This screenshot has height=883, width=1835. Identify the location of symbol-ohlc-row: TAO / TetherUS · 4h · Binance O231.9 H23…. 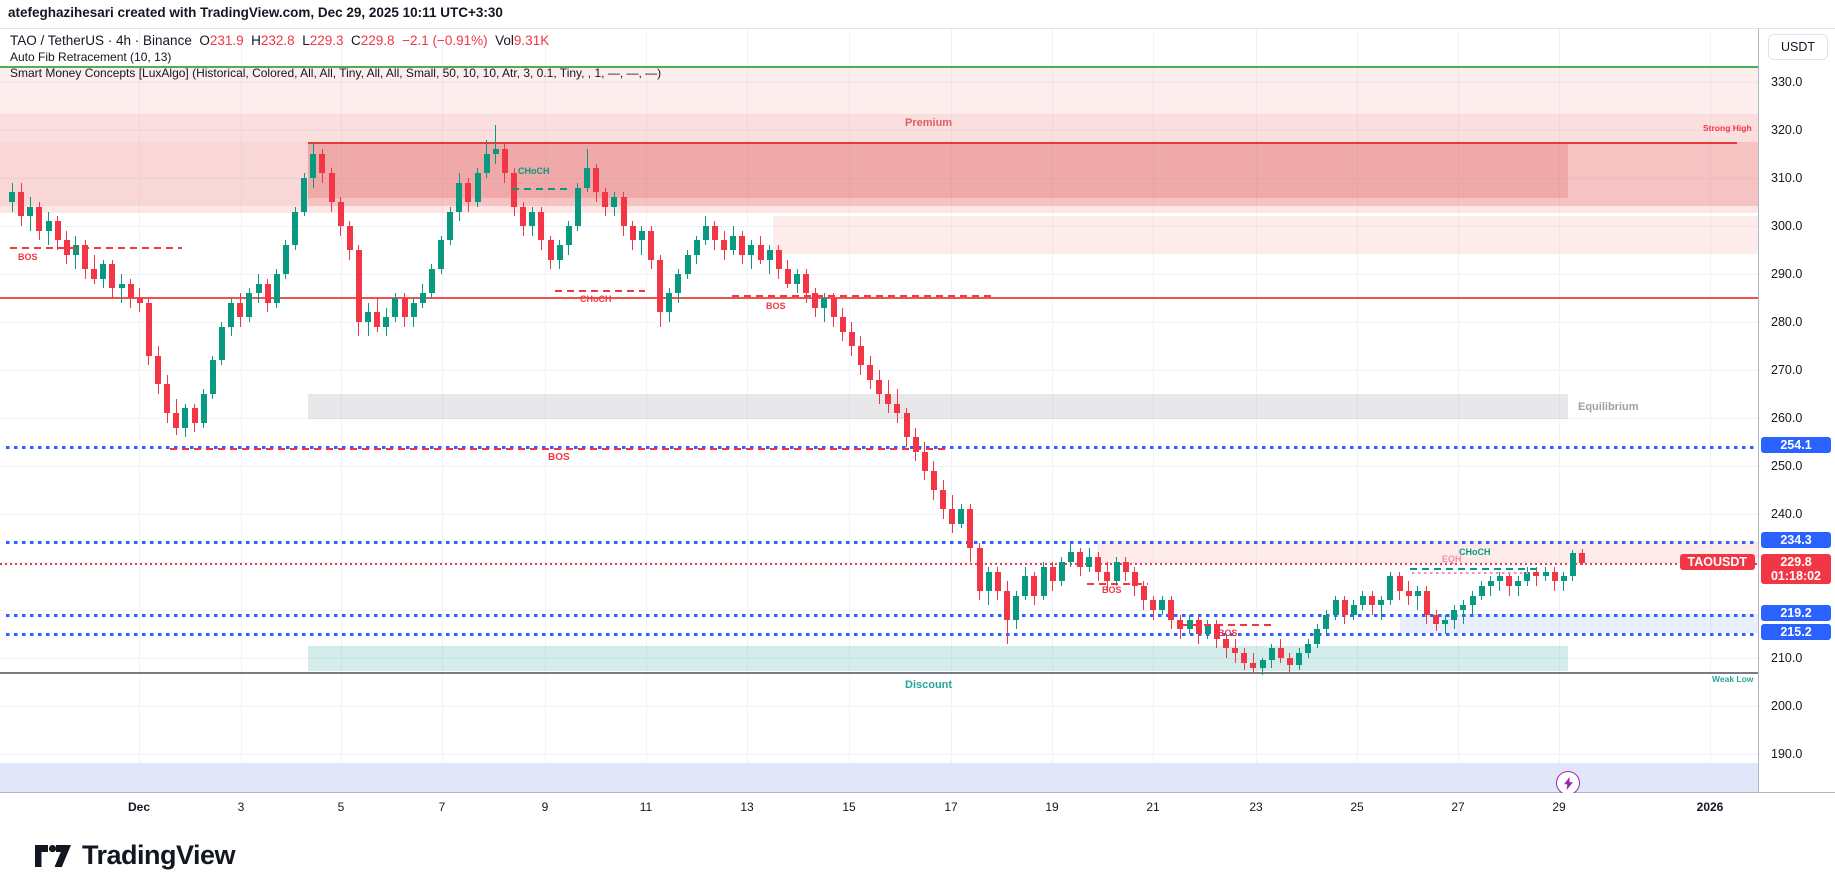
(335, 40).